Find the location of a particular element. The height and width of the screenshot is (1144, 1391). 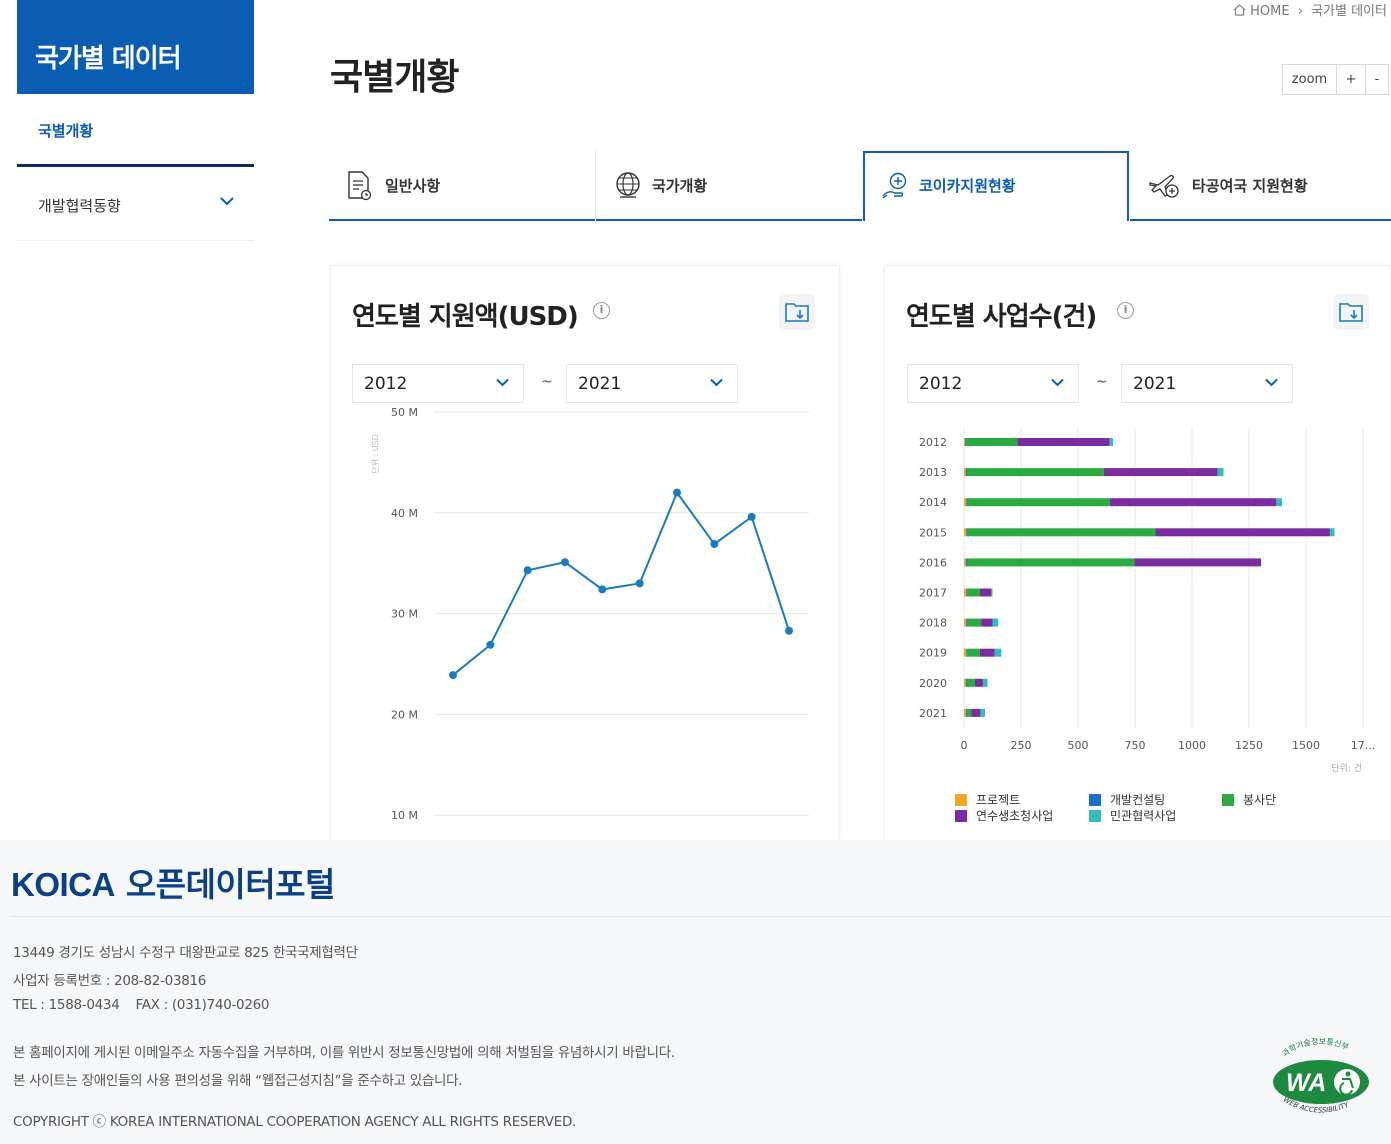

y-tick-label: 2017 is located at coordinates (933, 593).